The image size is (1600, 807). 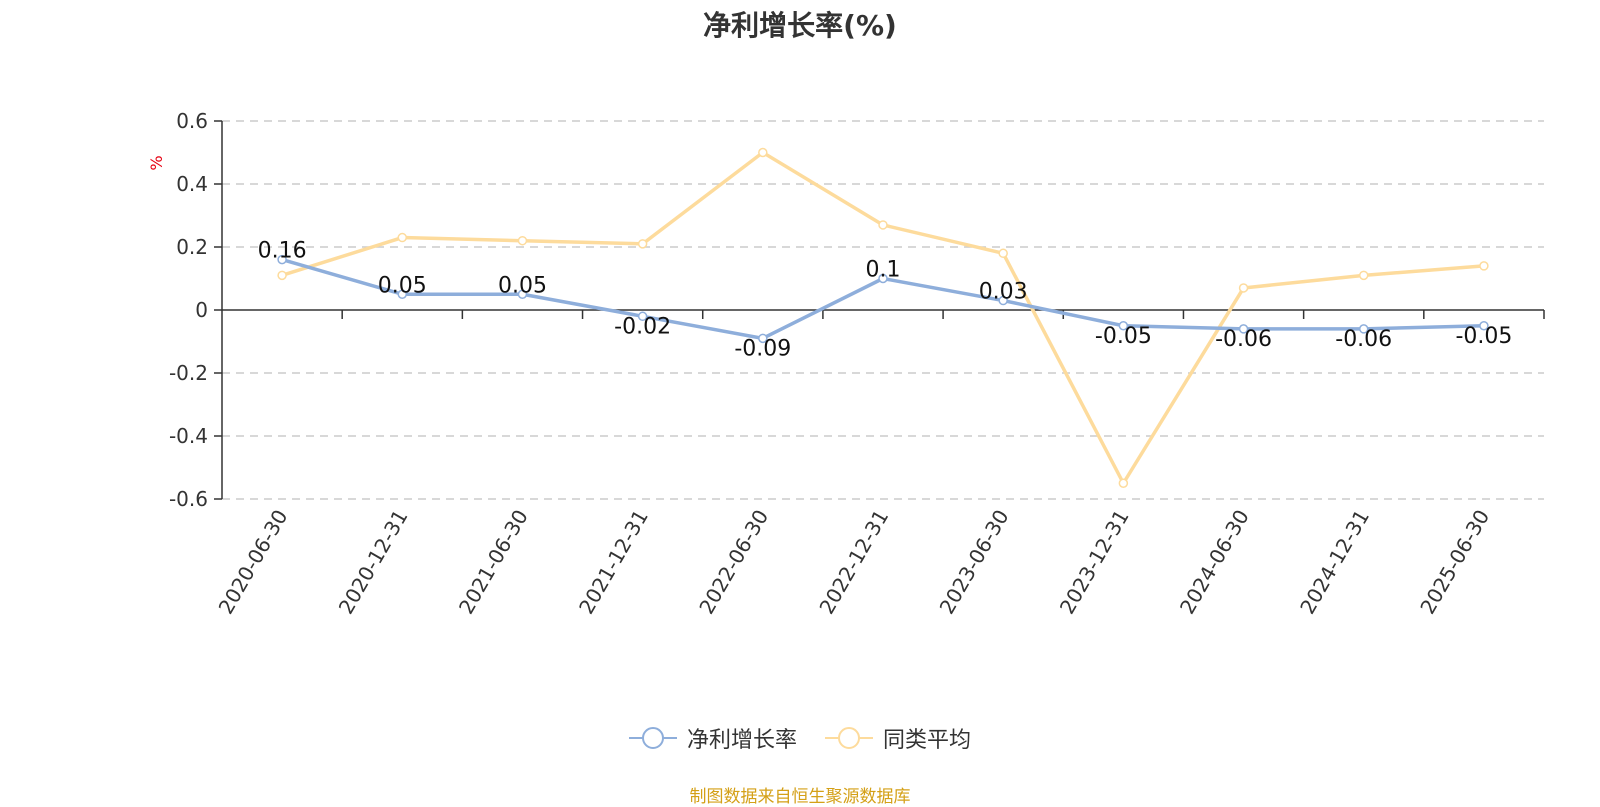 I want to click on y-tick-label: -0.4, so click(x=188, y=436).